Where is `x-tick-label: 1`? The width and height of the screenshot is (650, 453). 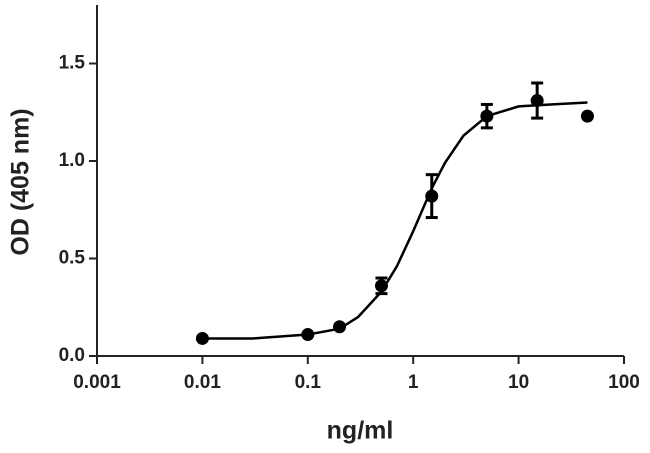
x-tick-label: 1 is located at coordinates (413, 382).